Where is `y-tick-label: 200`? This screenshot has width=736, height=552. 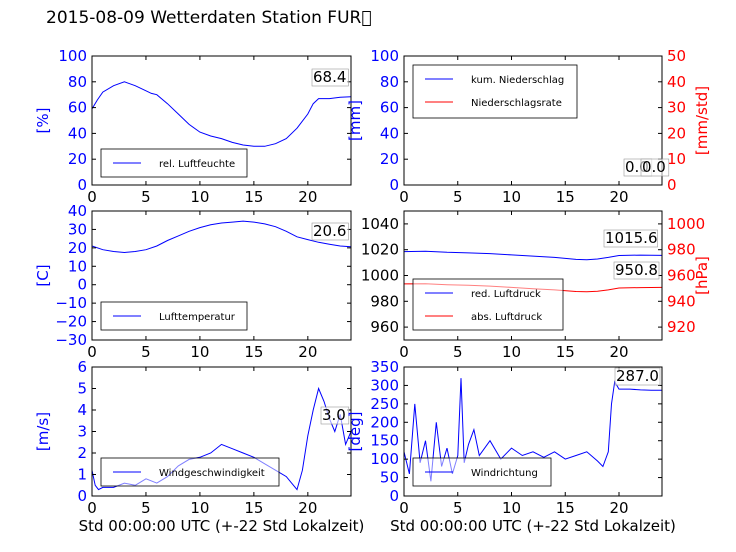 y-tick-label: 200 is located at coordinates (384, 422).